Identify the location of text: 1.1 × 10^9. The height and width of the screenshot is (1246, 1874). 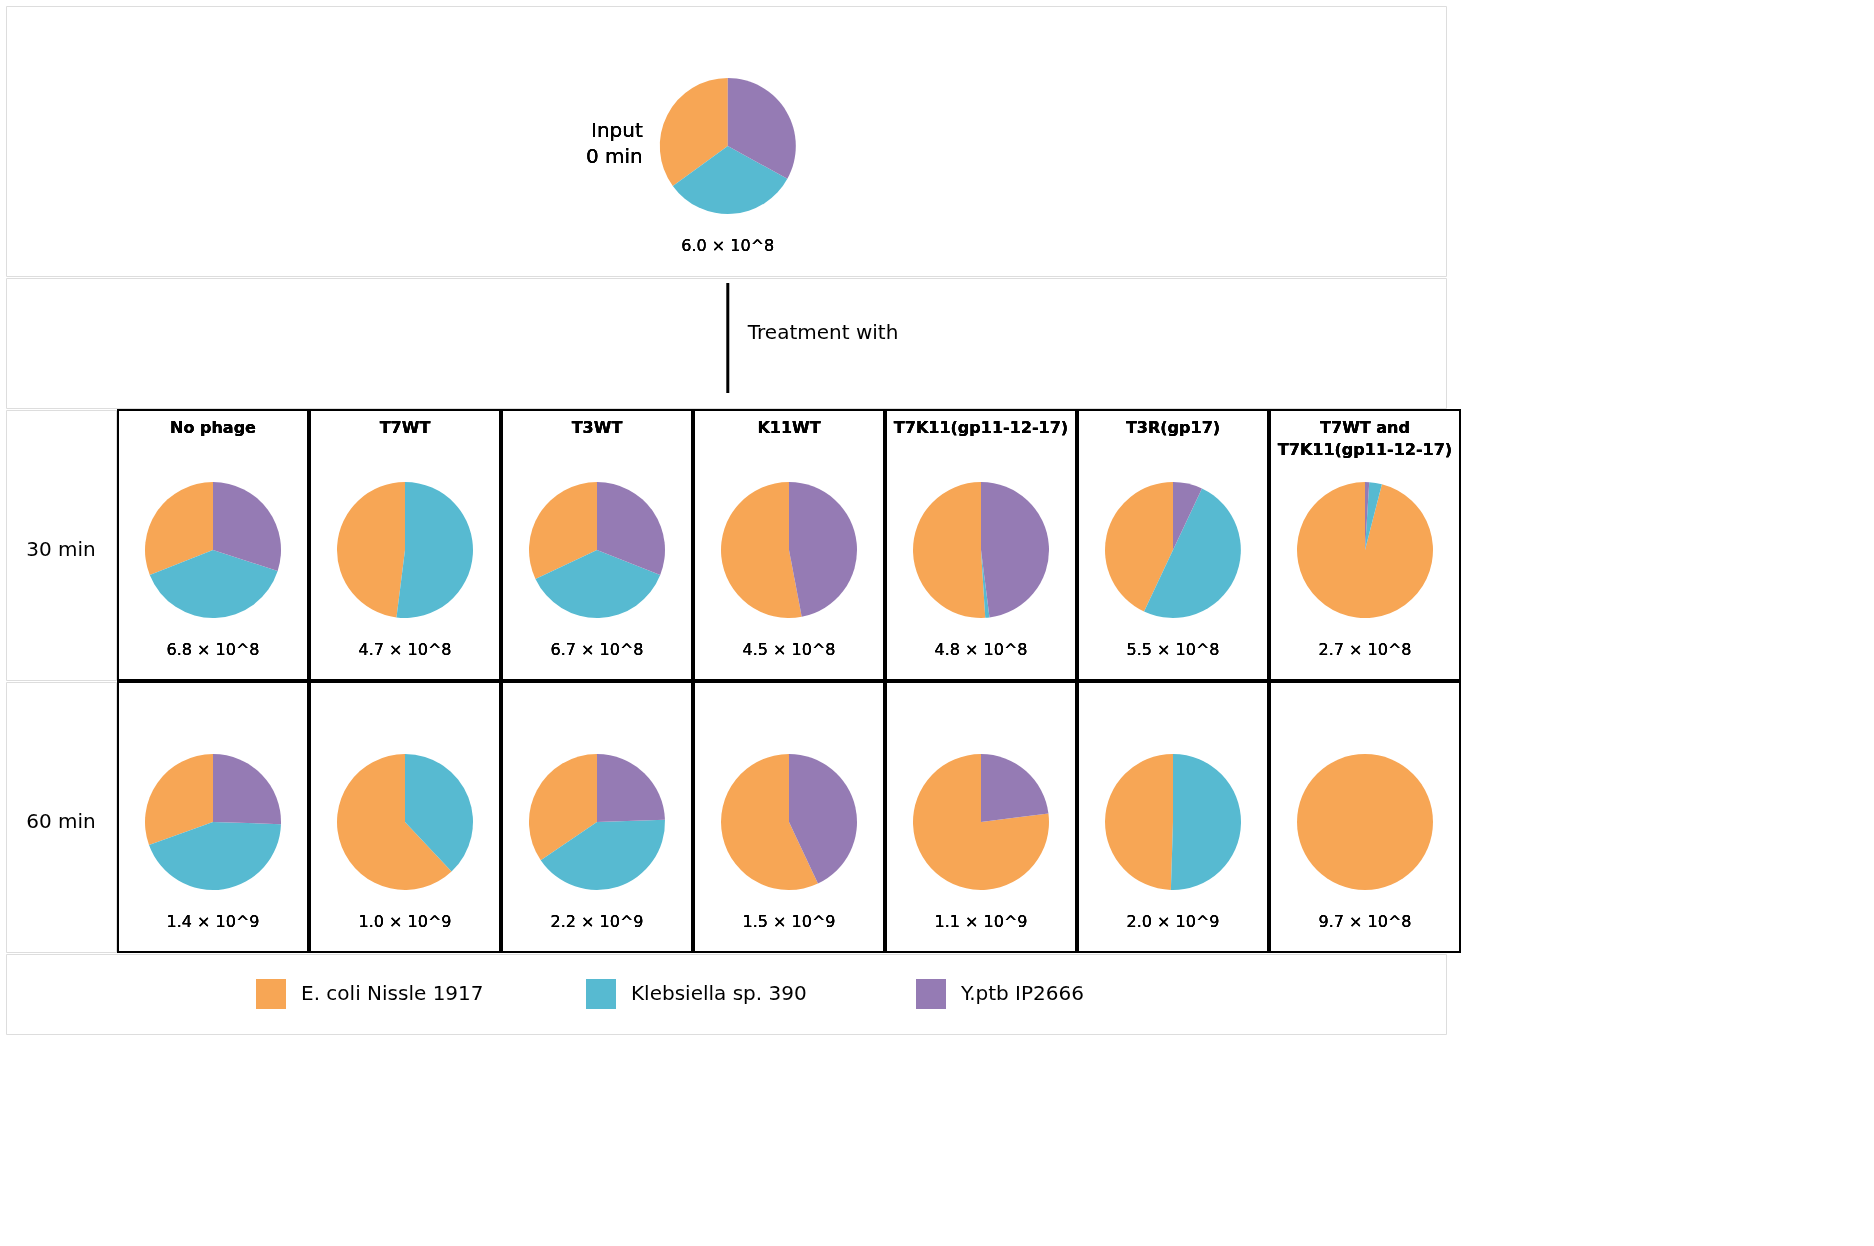
(981, 921).